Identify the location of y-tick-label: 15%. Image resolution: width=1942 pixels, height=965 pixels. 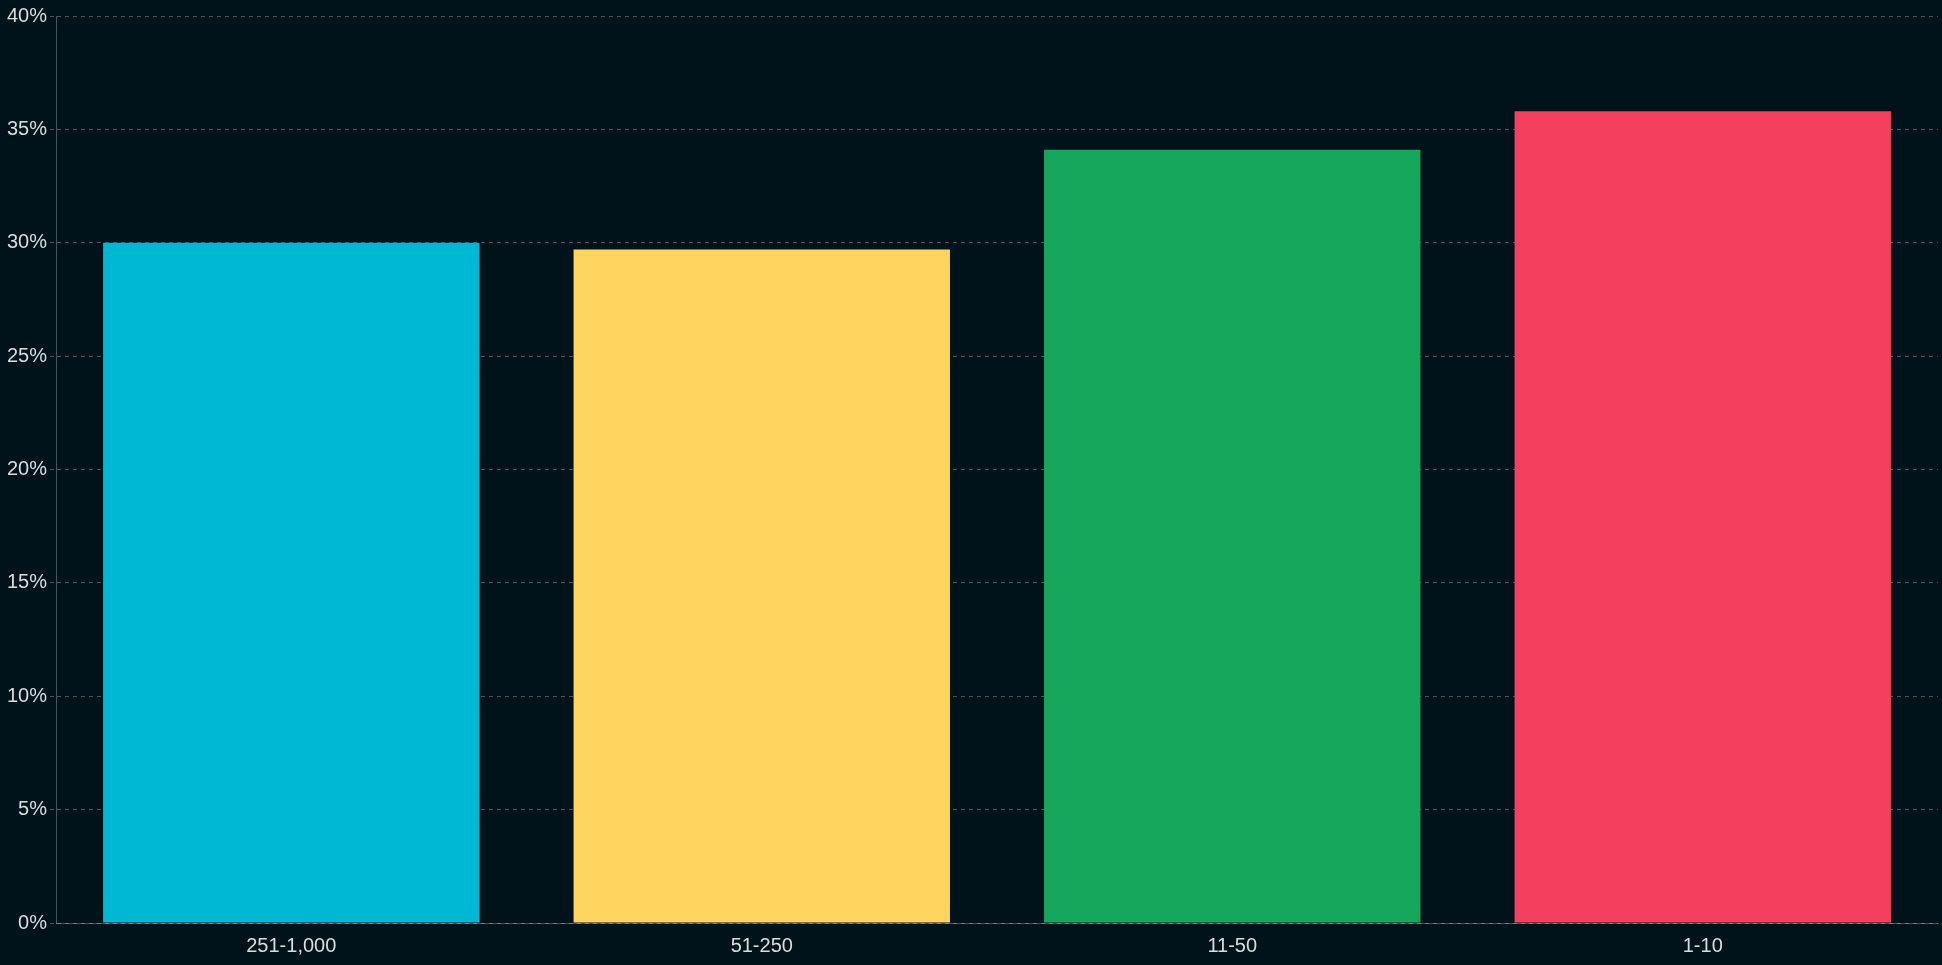
(27, 581).